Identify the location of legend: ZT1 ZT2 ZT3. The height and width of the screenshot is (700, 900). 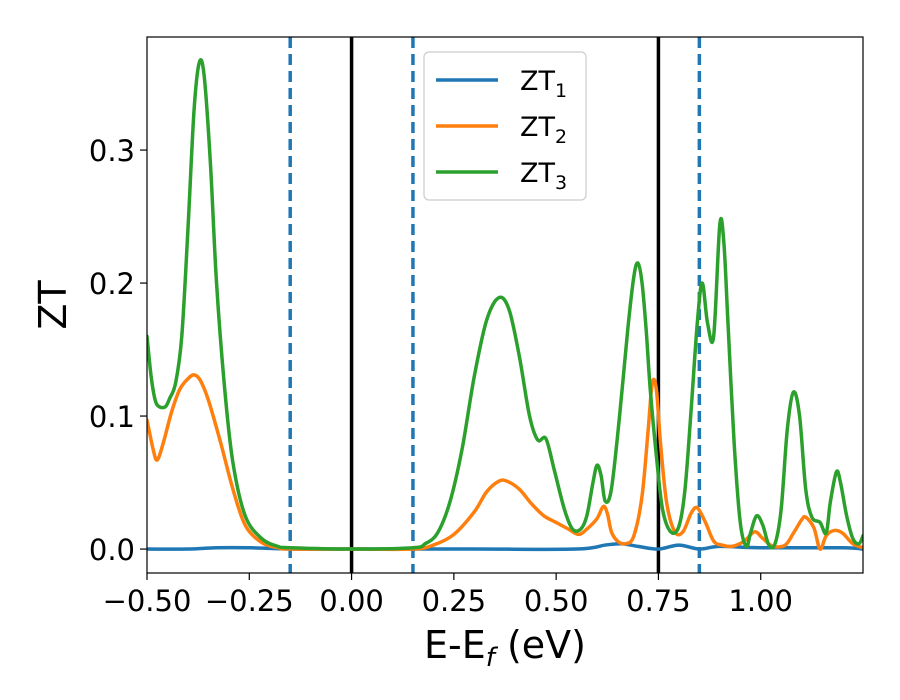
(505, 126).